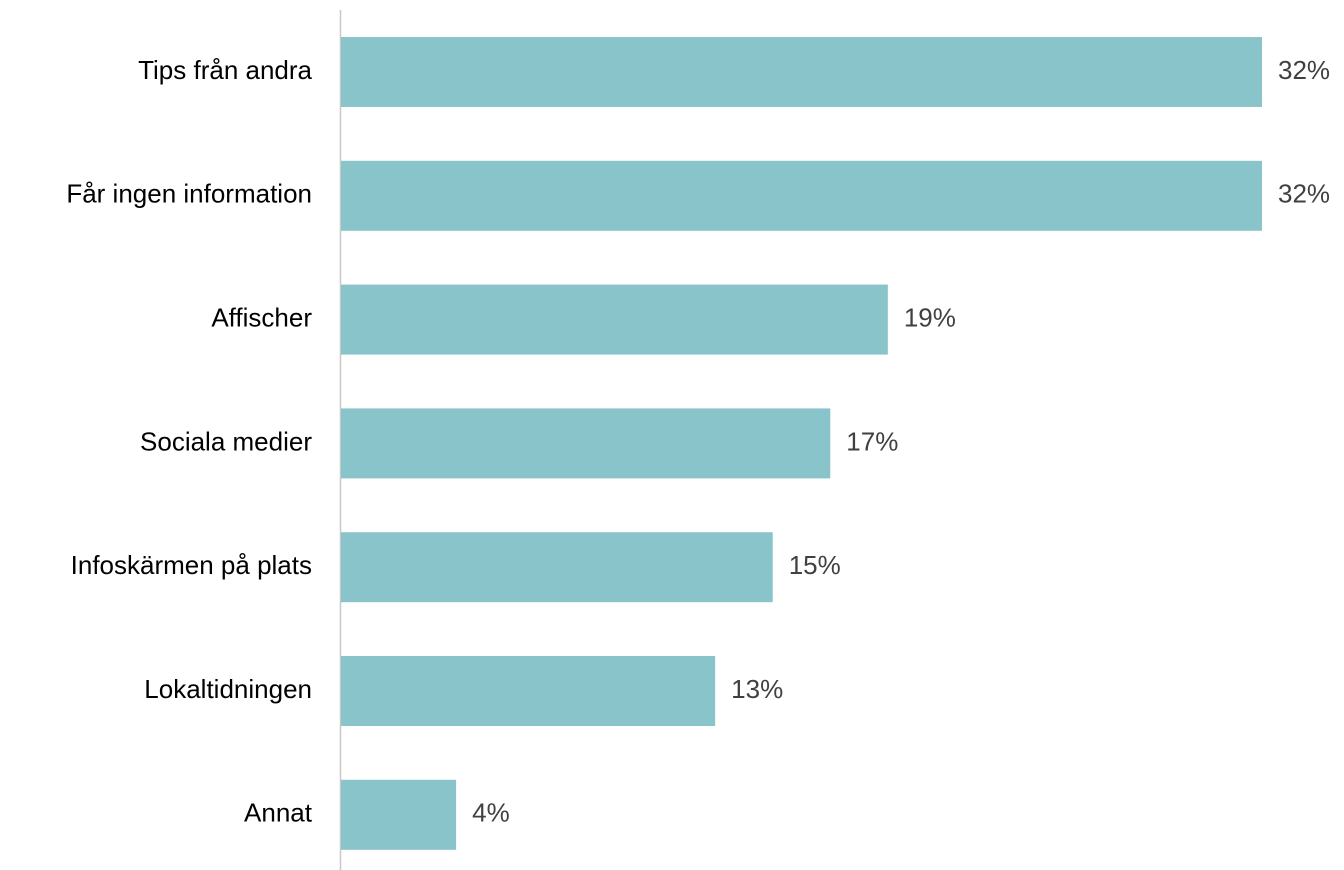 The height and width of the screenshot is (870, 1344). Describe the element at coordinates (189, 194) in the screenshot. I see `category-label: Får ingen information` at that location.